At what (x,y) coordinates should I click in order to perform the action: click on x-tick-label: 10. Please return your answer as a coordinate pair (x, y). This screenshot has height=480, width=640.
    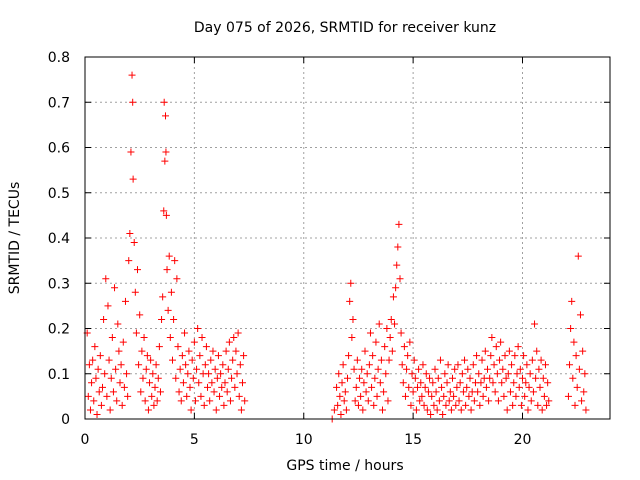
    Looking at the image, I should click on (304, 440).